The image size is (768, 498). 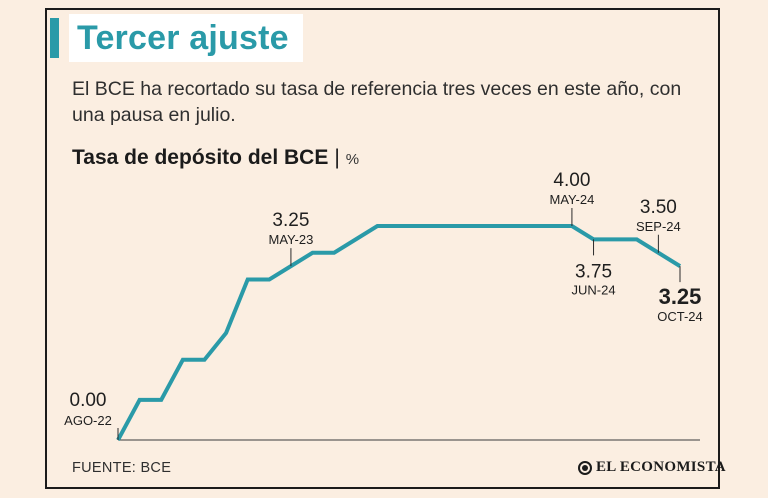 What do you see at coordinates (88, 420) in the screenshot?
I see `data-label-date: AGO-22` at bounding box center [88, 420].